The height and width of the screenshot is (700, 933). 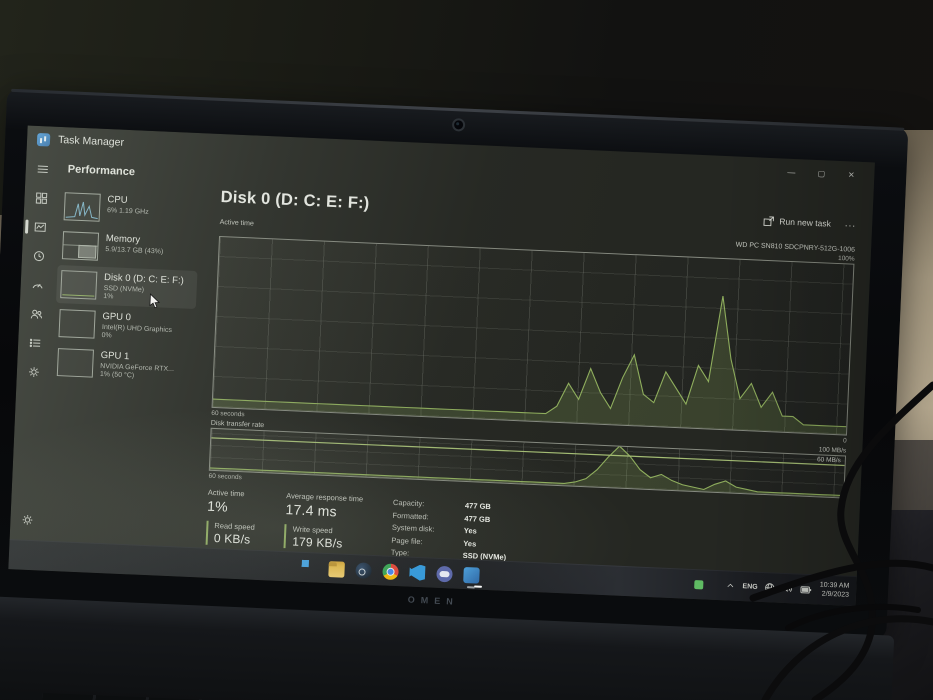 I want to click on sidebar-item-usage: 0%, so click(x=106, y=335).